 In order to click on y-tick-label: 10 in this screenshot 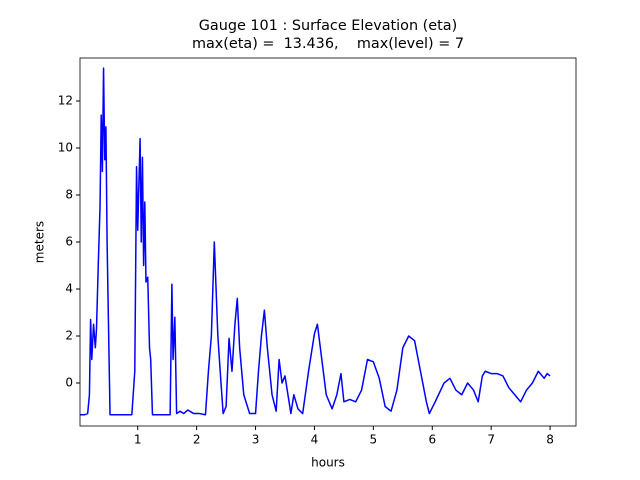, I will do `click(65, 148)`.